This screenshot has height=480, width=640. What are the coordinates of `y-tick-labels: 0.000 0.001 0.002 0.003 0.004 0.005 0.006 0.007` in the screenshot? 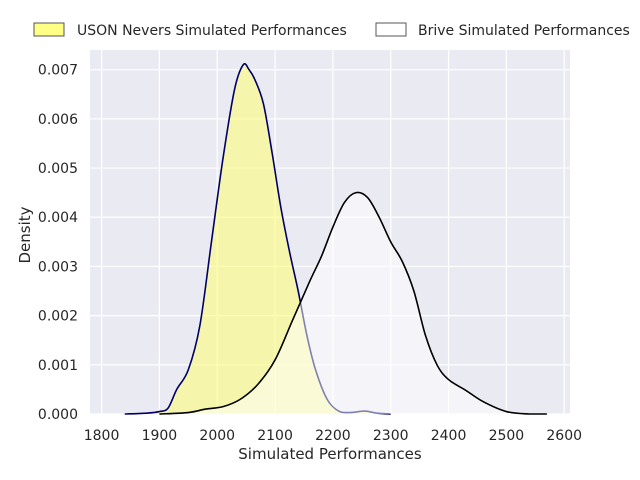 It's located at (58, 243).